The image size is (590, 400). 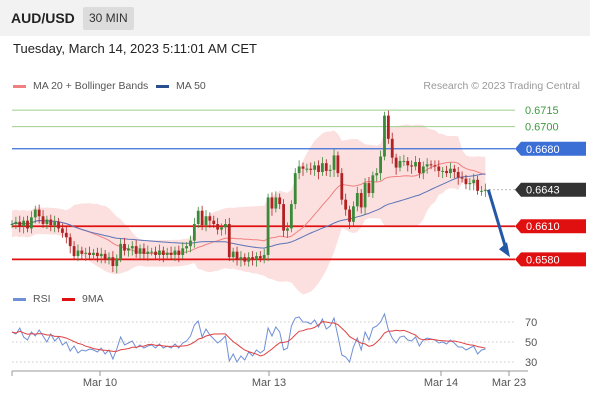 I want to click on x-tick-label: Mar 23, so click(x=509, y=383).